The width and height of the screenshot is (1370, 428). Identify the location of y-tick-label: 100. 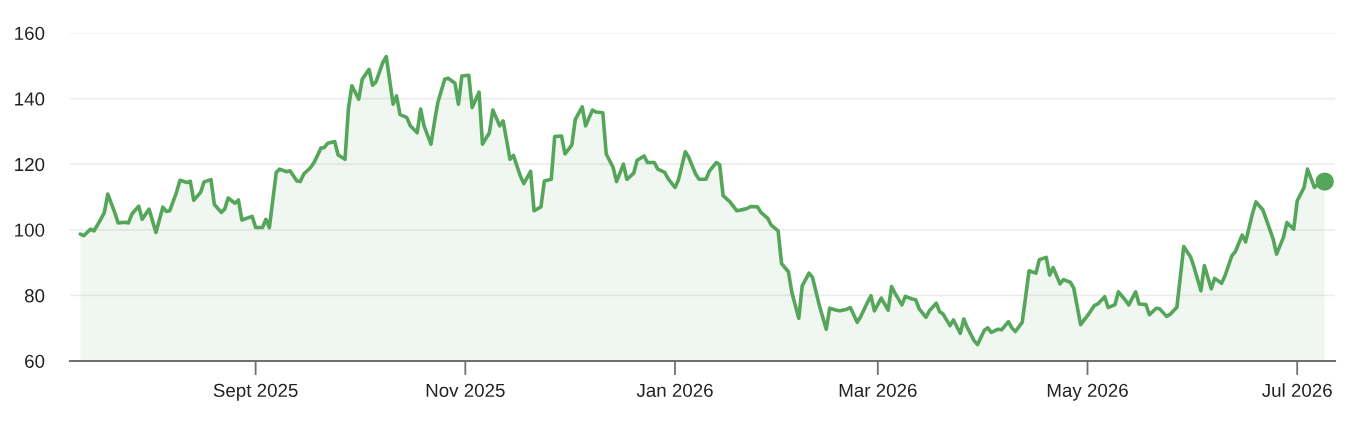
(30, 230).